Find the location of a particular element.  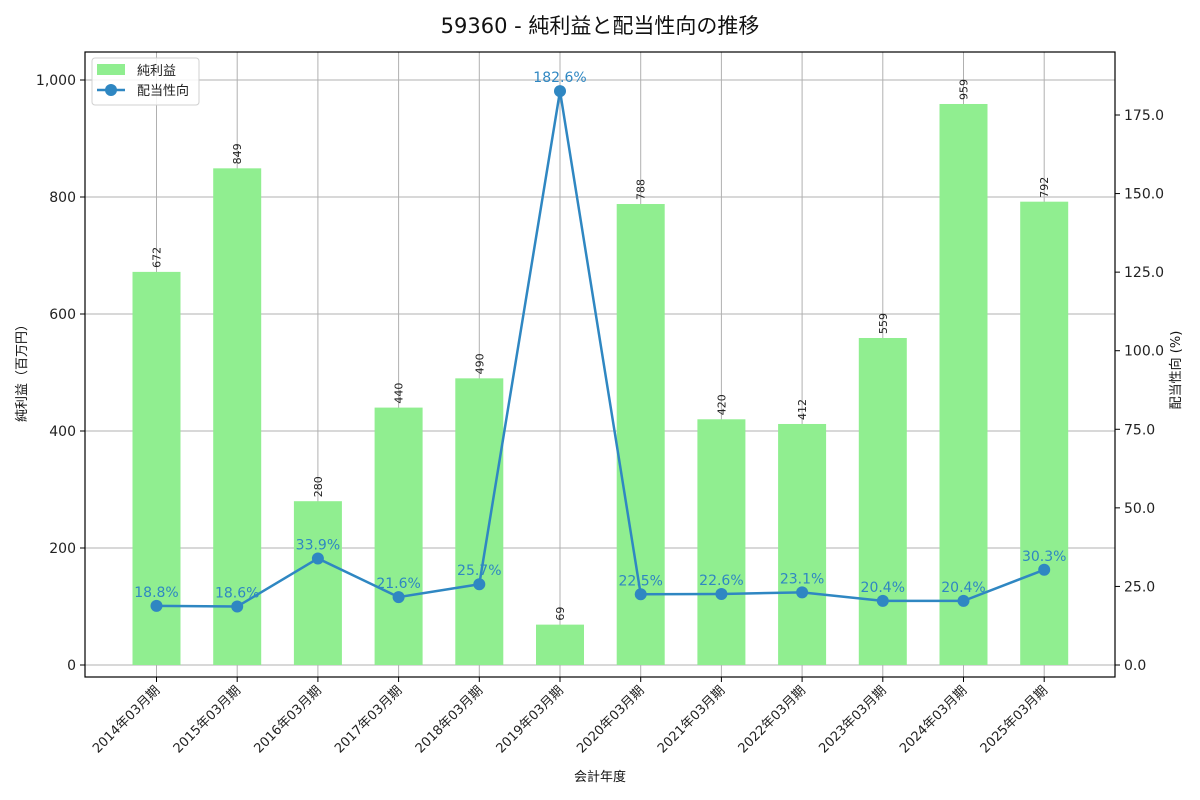

x-tick-label: 2017年03月期 is located at coordinates (368, 719).